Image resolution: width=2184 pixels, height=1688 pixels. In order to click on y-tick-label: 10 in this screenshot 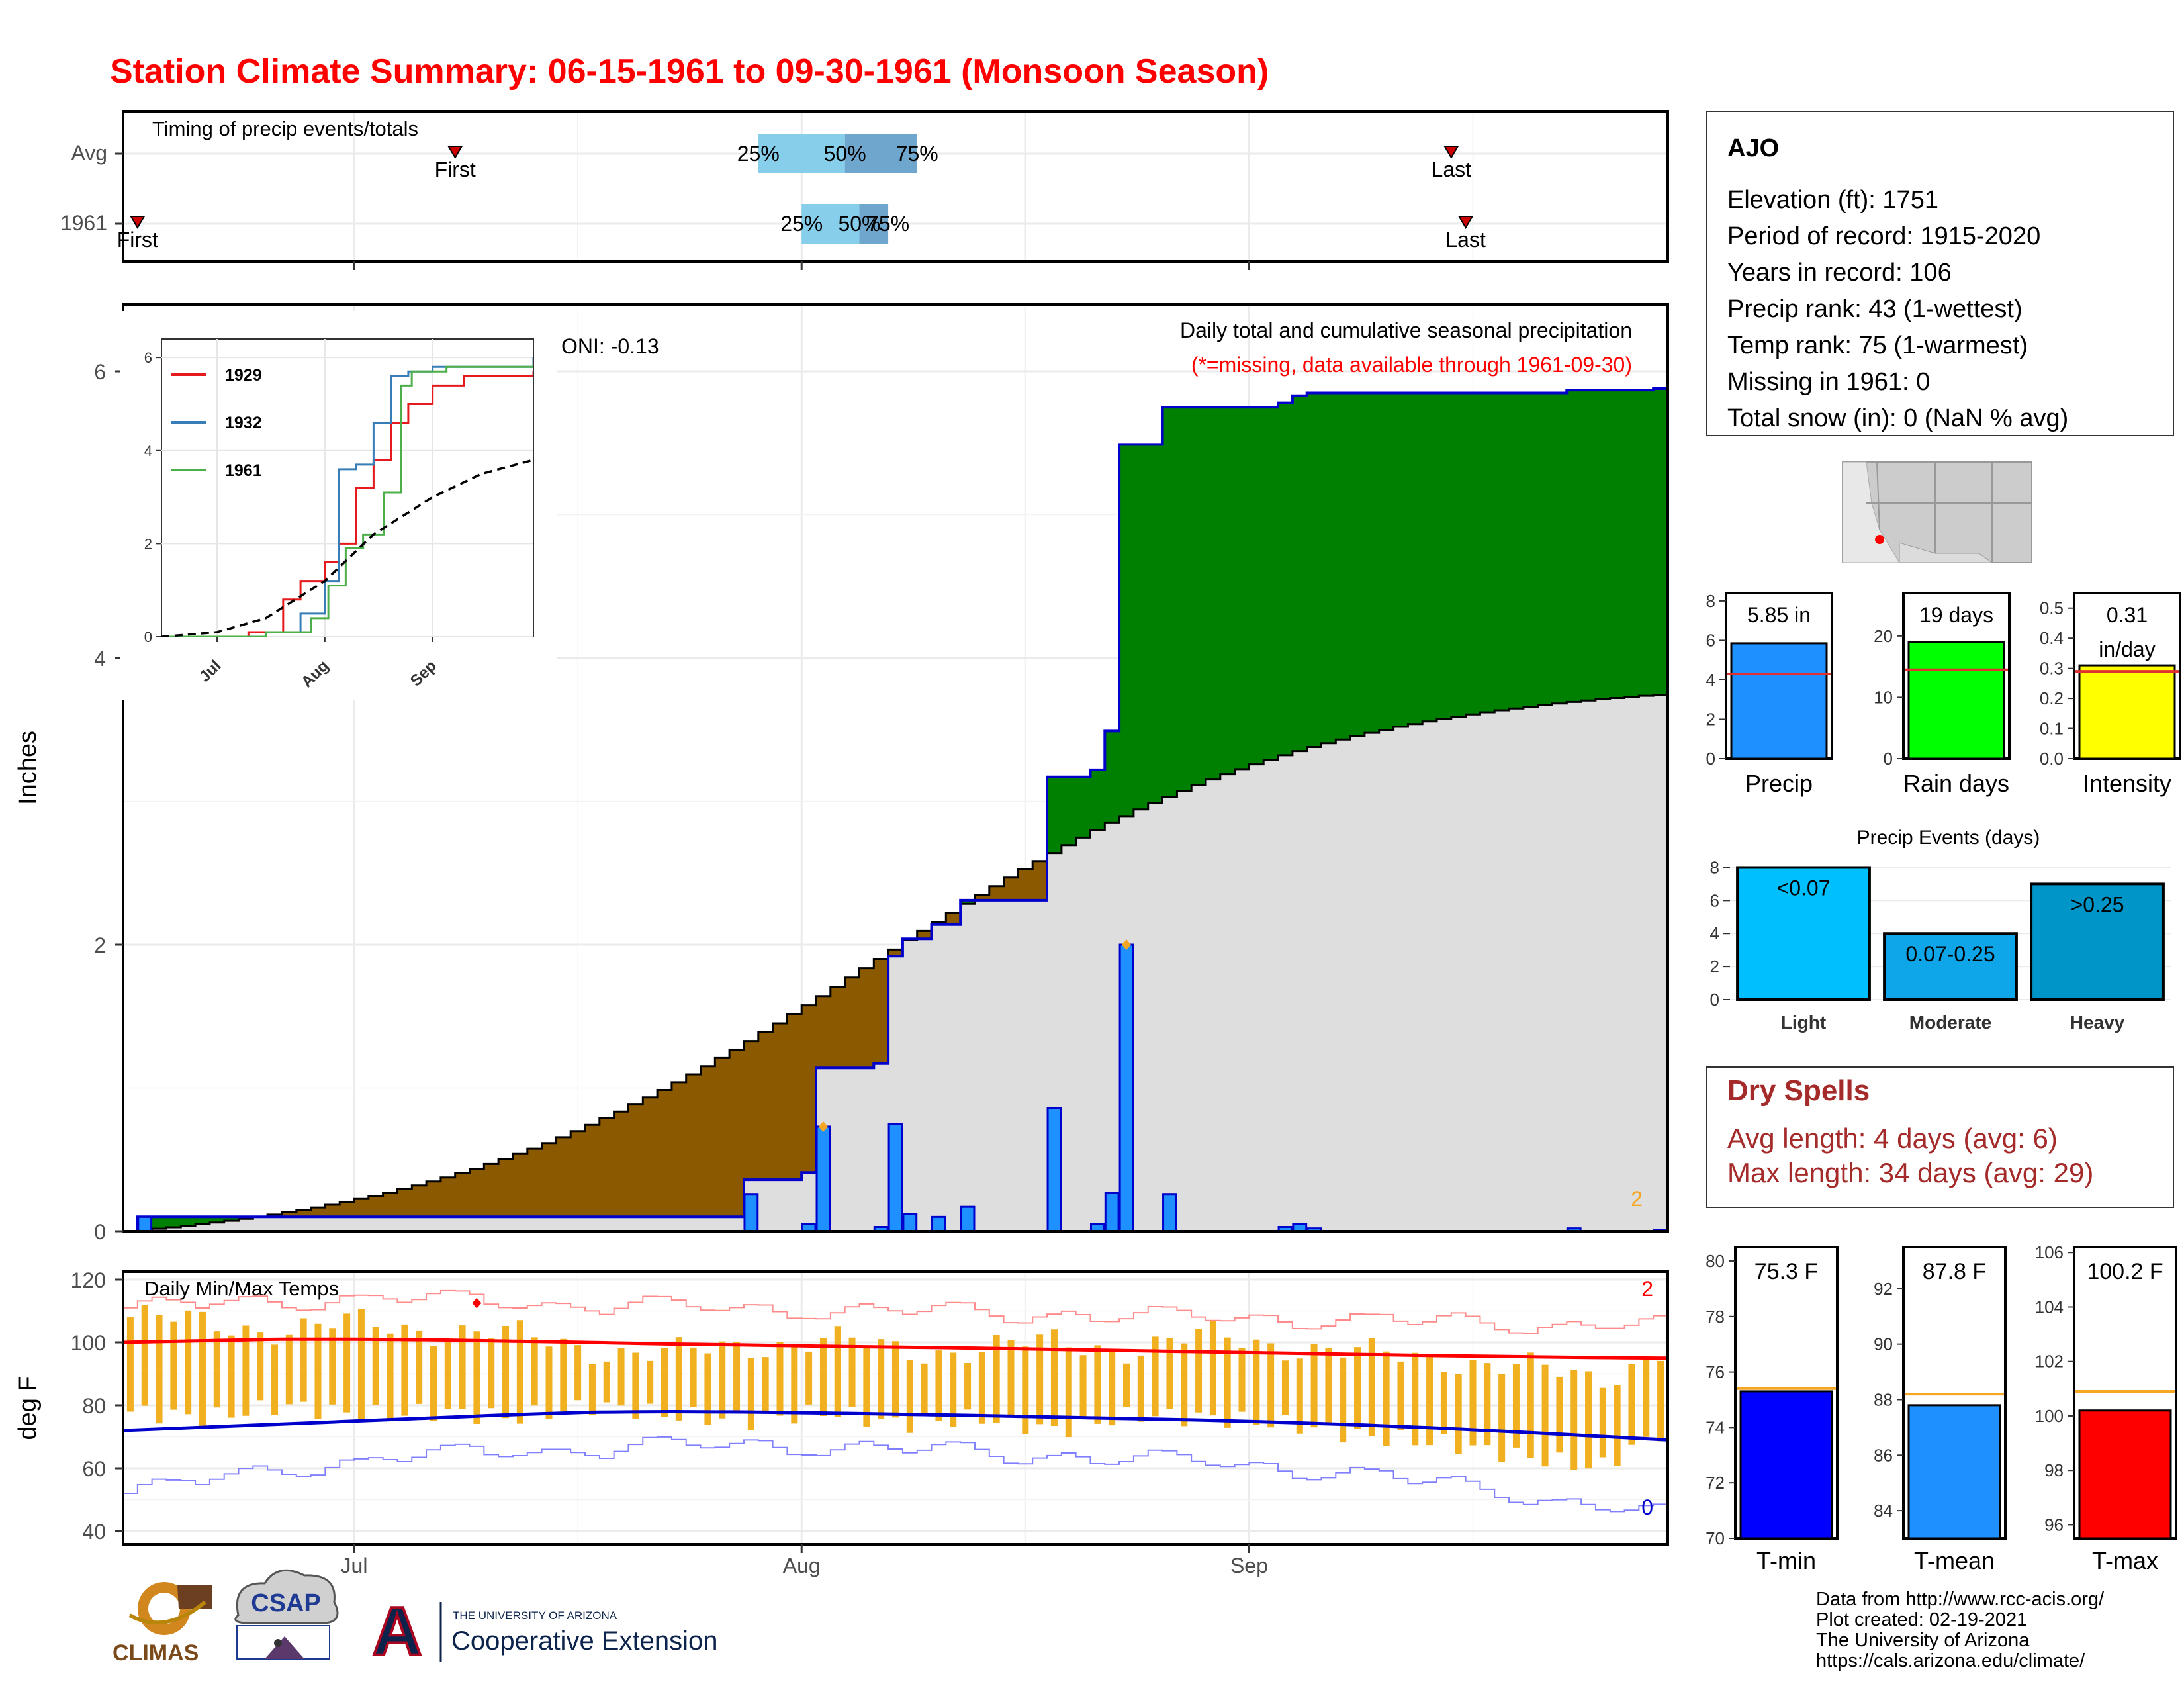, I will do `click(1883, 697)`.